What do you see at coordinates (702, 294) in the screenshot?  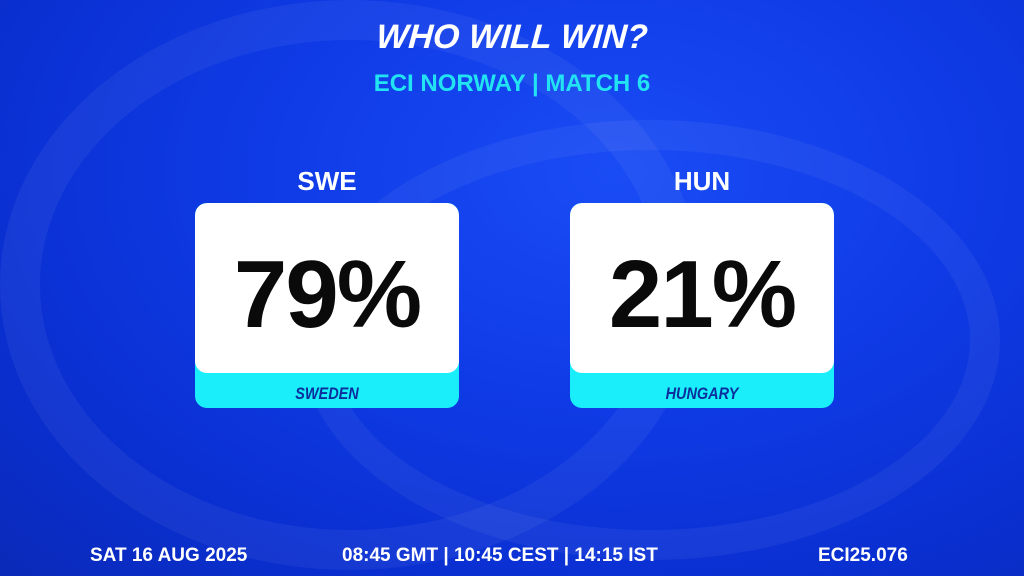 I see `win-percent: 21%` at bounding box center [702, 294].